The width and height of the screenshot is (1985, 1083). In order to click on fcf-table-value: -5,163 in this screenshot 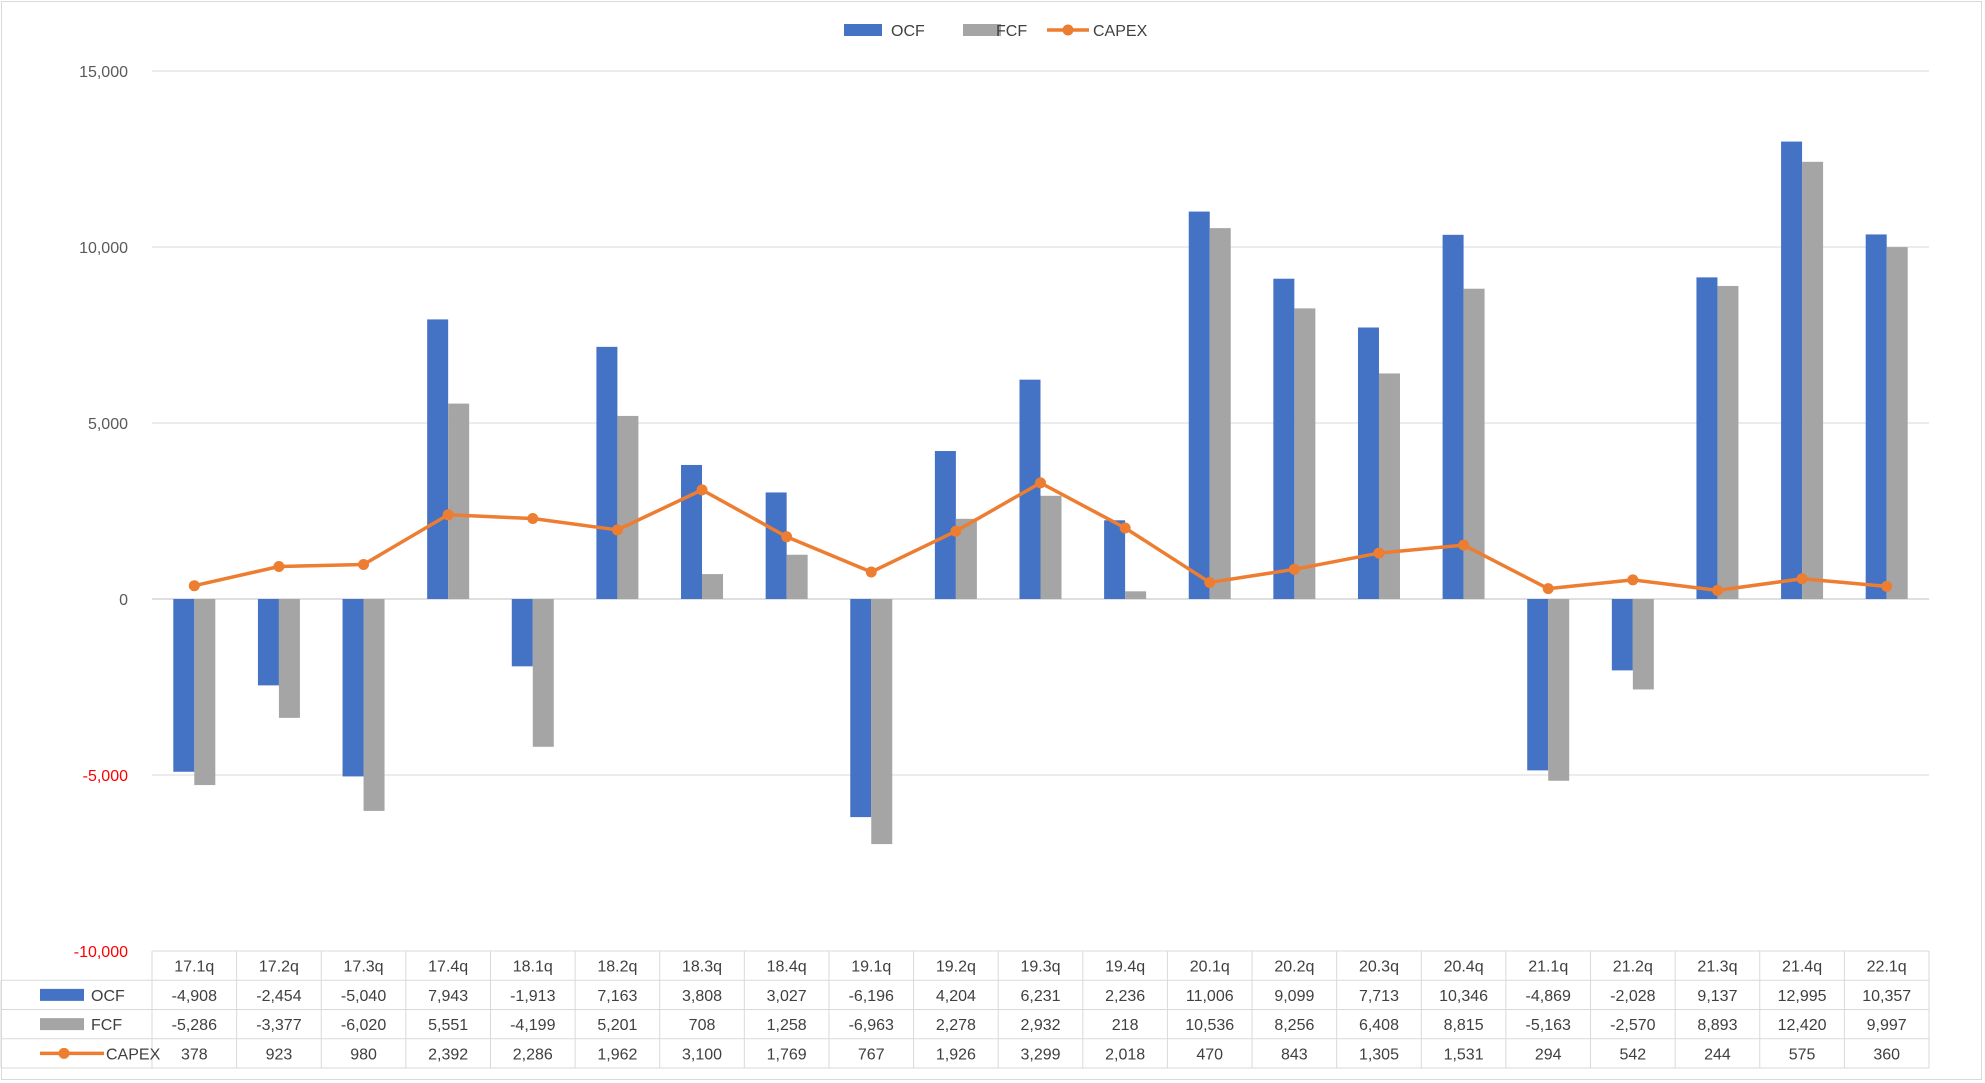, I will do `click(1548, 1025)`.